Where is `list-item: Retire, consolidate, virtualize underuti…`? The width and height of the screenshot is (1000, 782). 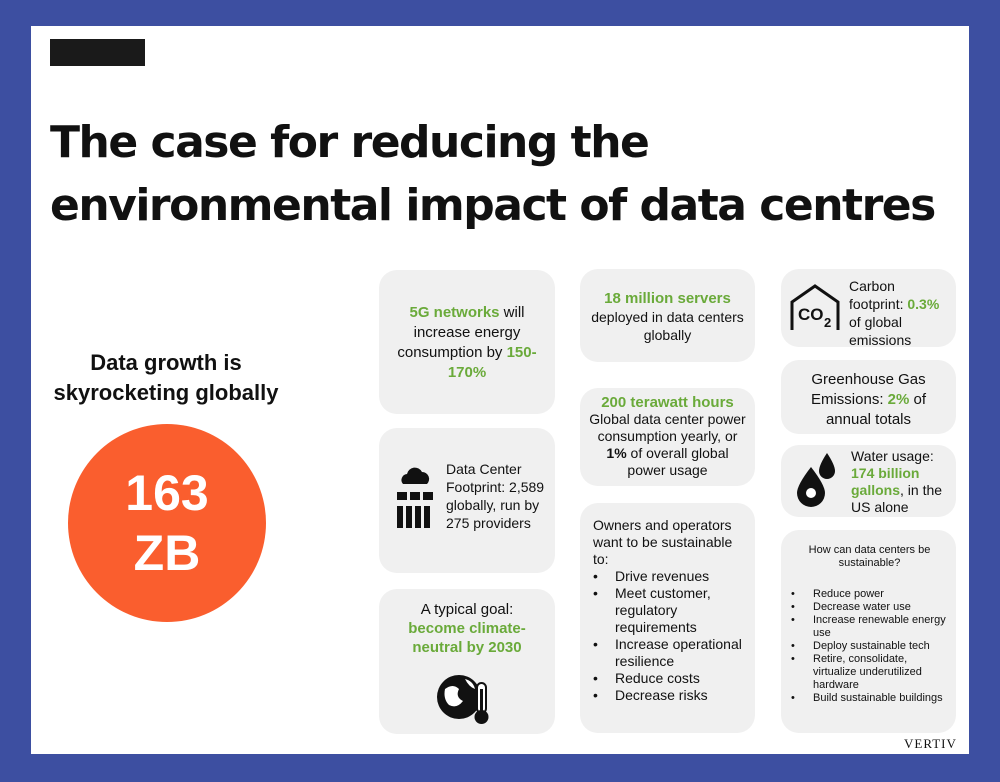 list-item: Retire, consolidate, virtualize underuti… is located at coordinates (868, 672).